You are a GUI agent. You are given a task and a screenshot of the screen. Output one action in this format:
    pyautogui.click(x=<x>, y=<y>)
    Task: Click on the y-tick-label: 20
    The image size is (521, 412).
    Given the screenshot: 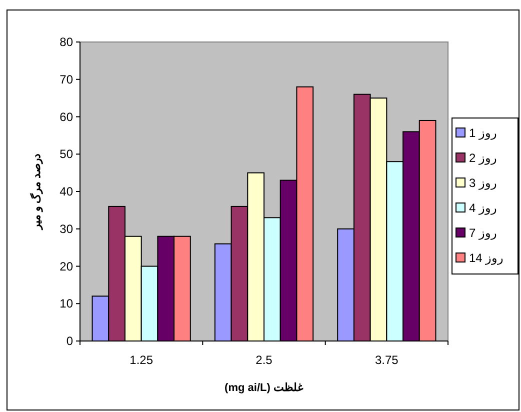 What is the action you would take?
    pyautogui.click(x=67, y=266)
    